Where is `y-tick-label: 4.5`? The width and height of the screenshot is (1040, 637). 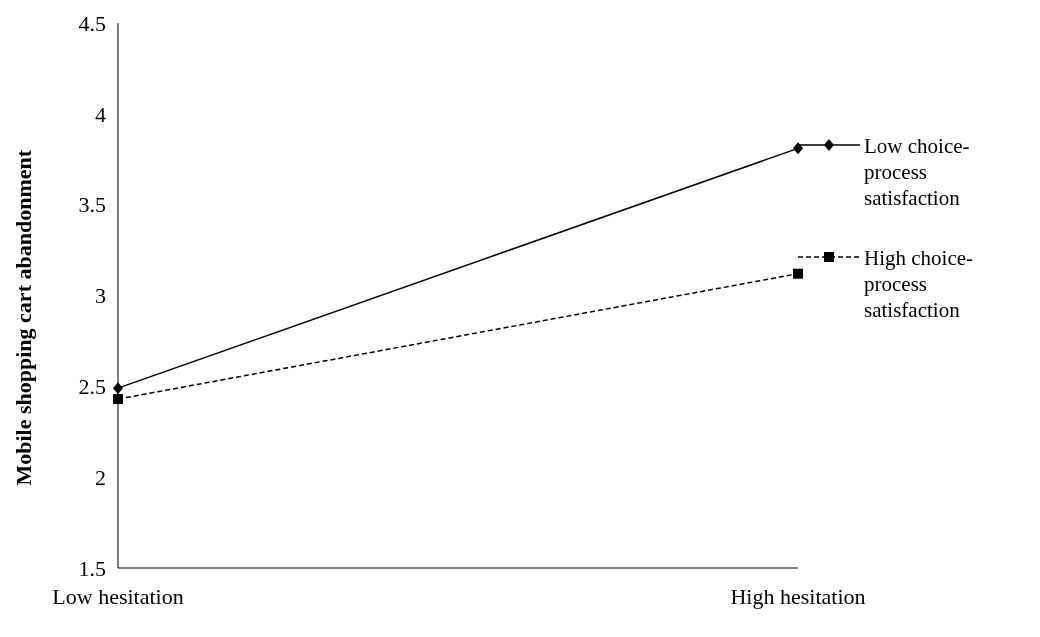
y-tick-label: 4.5 is located at coordinates (92, 23).